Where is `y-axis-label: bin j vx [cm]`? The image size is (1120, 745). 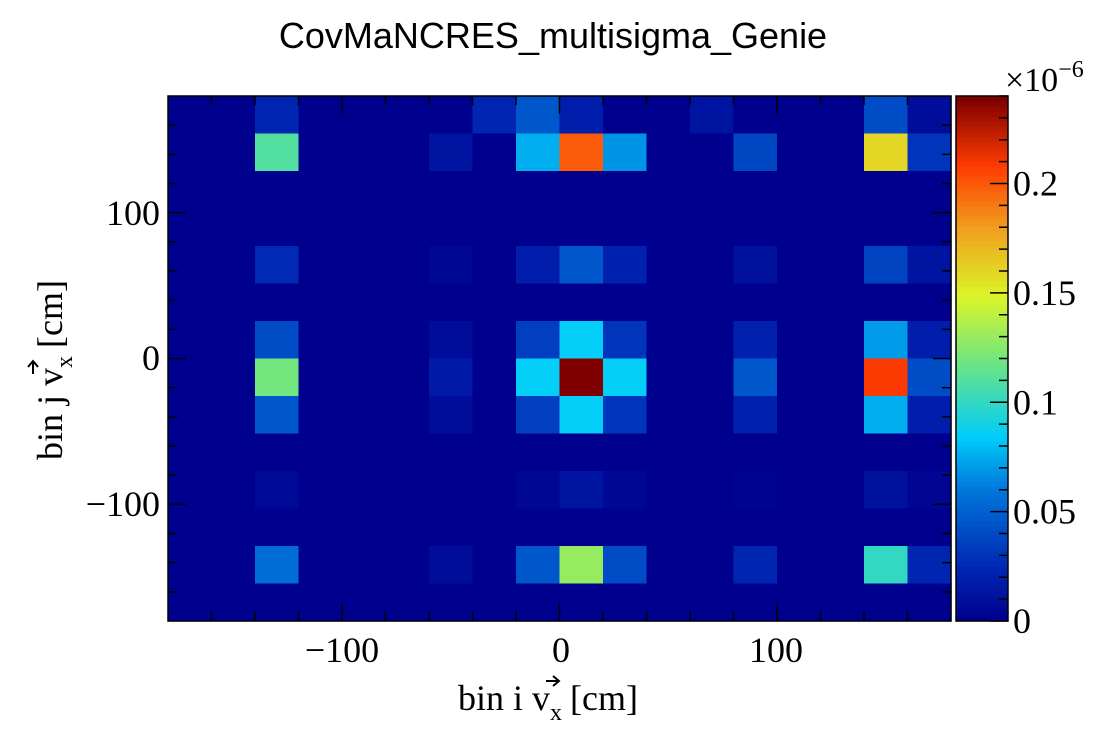 y-axis-label: bin j vx [cm] is located at coordinates (52, 370).